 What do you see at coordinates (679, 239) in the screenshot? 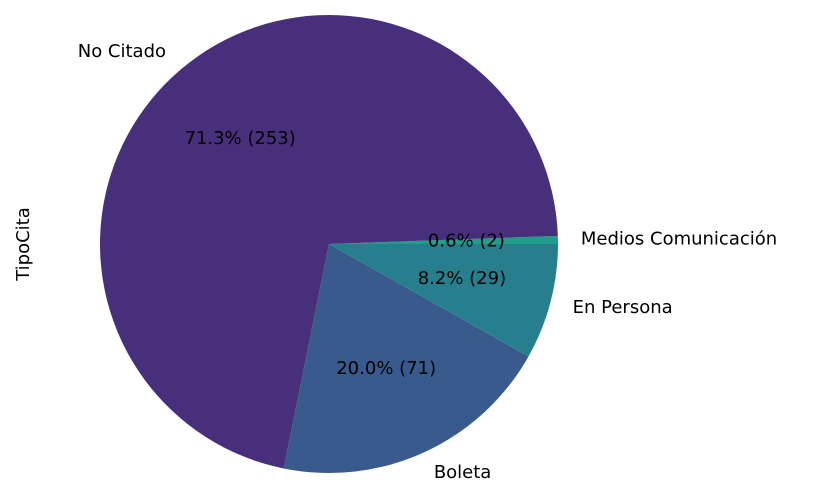
I see `slice-label: Medios Comunicación` at bounding box center [679, 239].